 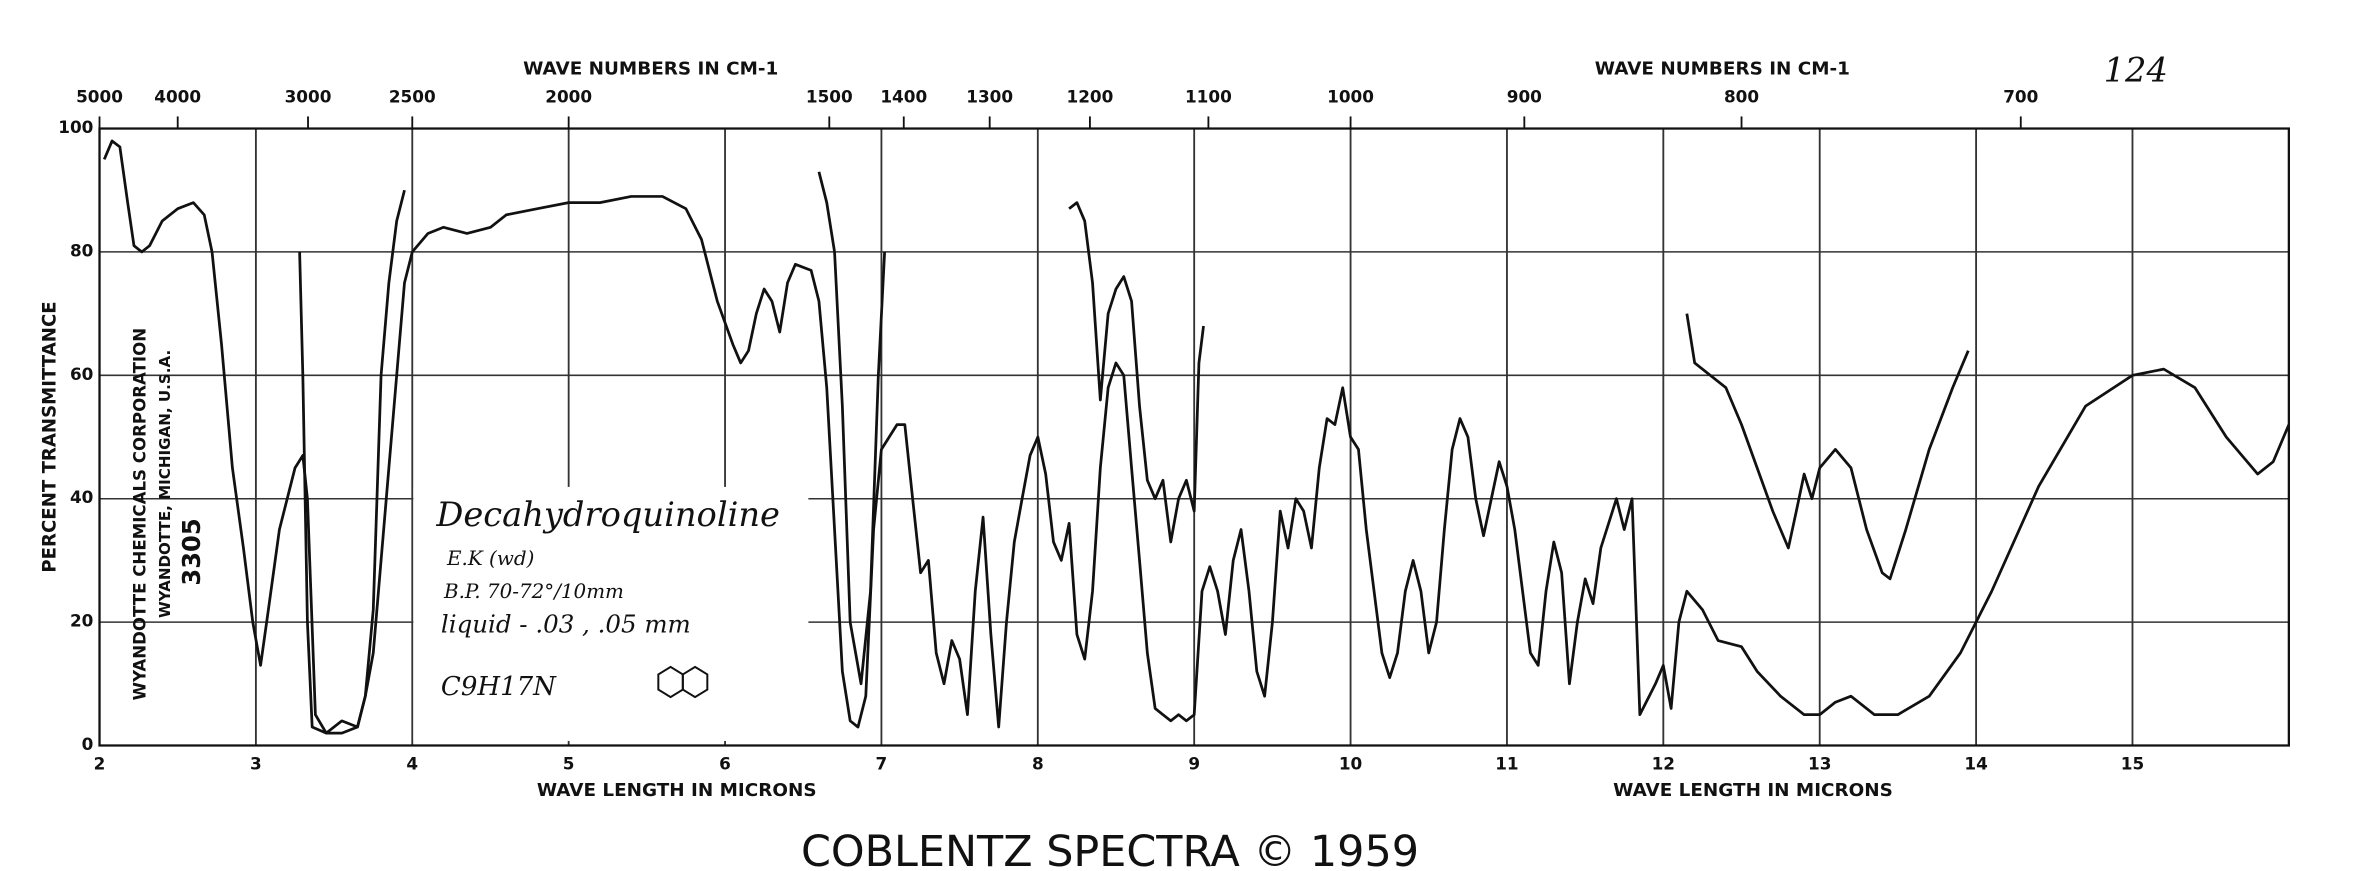 What do you see at coordinates (256, 764) in the screenshot?
I see `x-tick-label: 3` at bounding box center [256, 764].